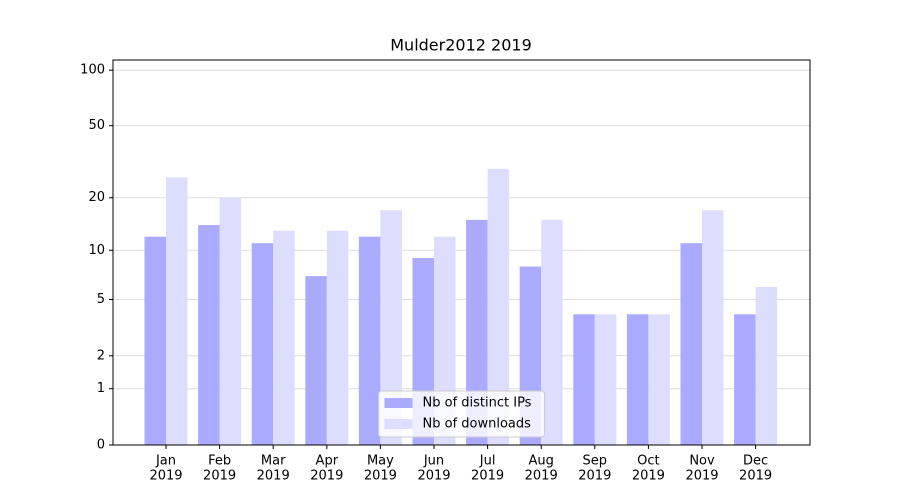  What do you see at coordinates (101, 445) in the screenshot?
I see `y-tick-label: 0` at bounding box center [101, 445].